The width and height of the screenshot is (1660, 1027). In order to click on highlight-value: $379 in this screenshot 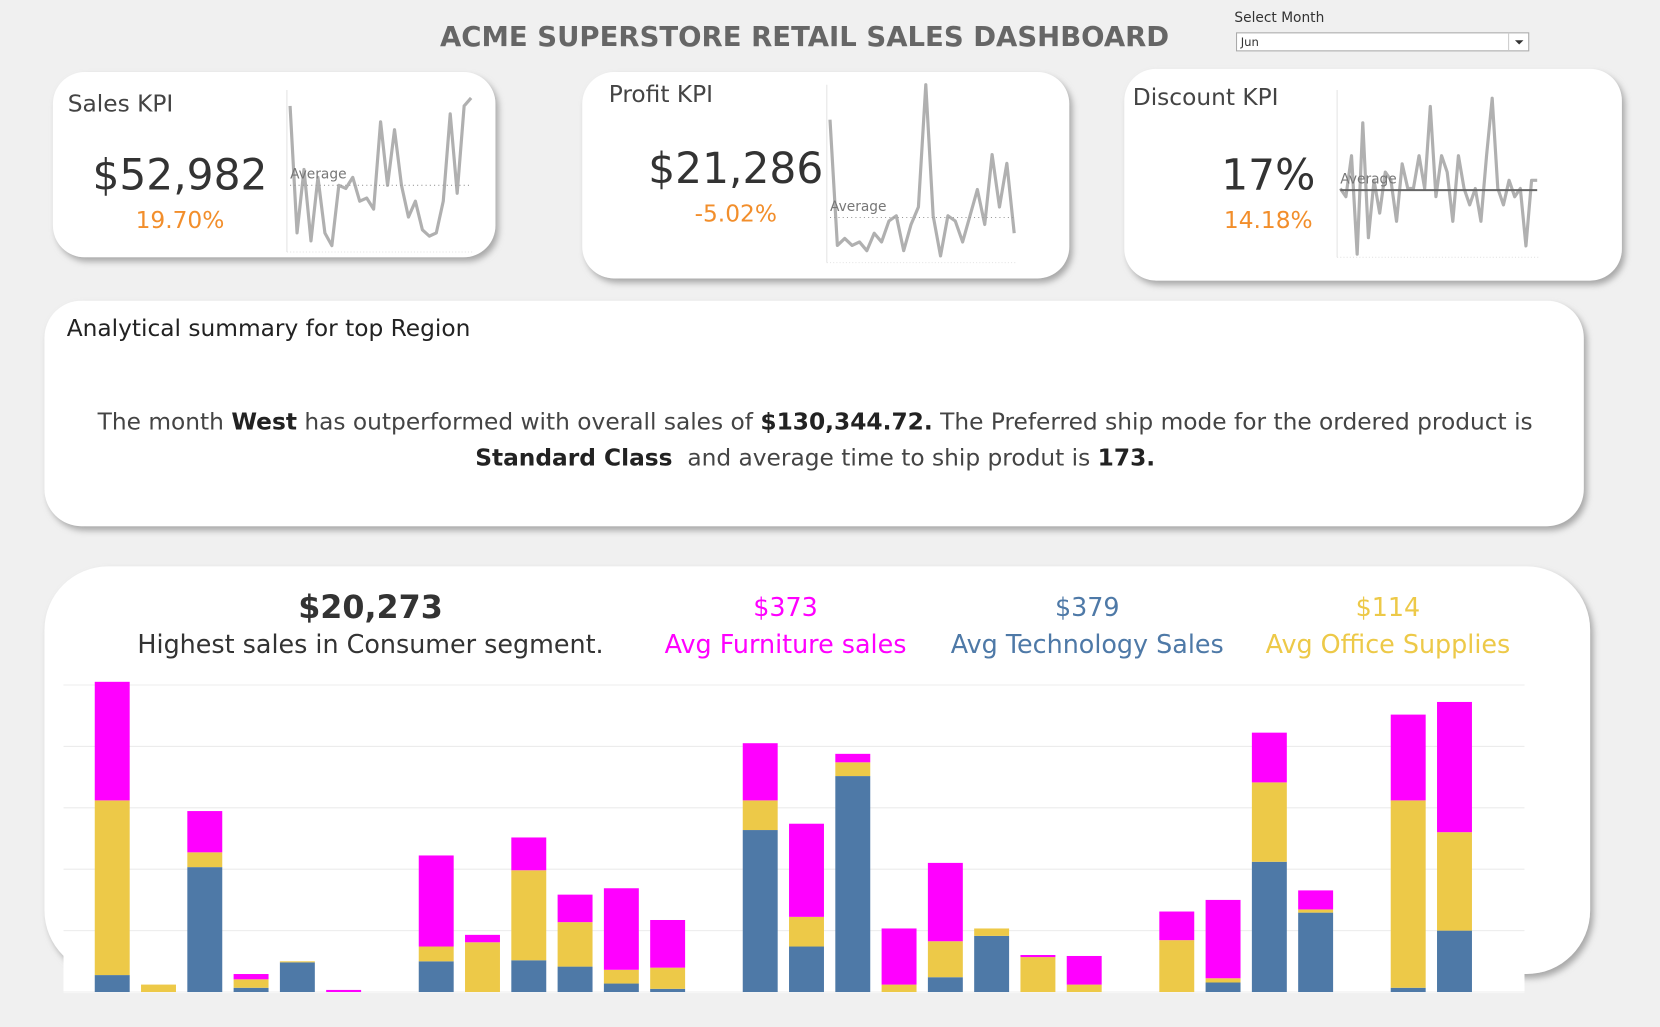, I will do `click(1087, 607)`.